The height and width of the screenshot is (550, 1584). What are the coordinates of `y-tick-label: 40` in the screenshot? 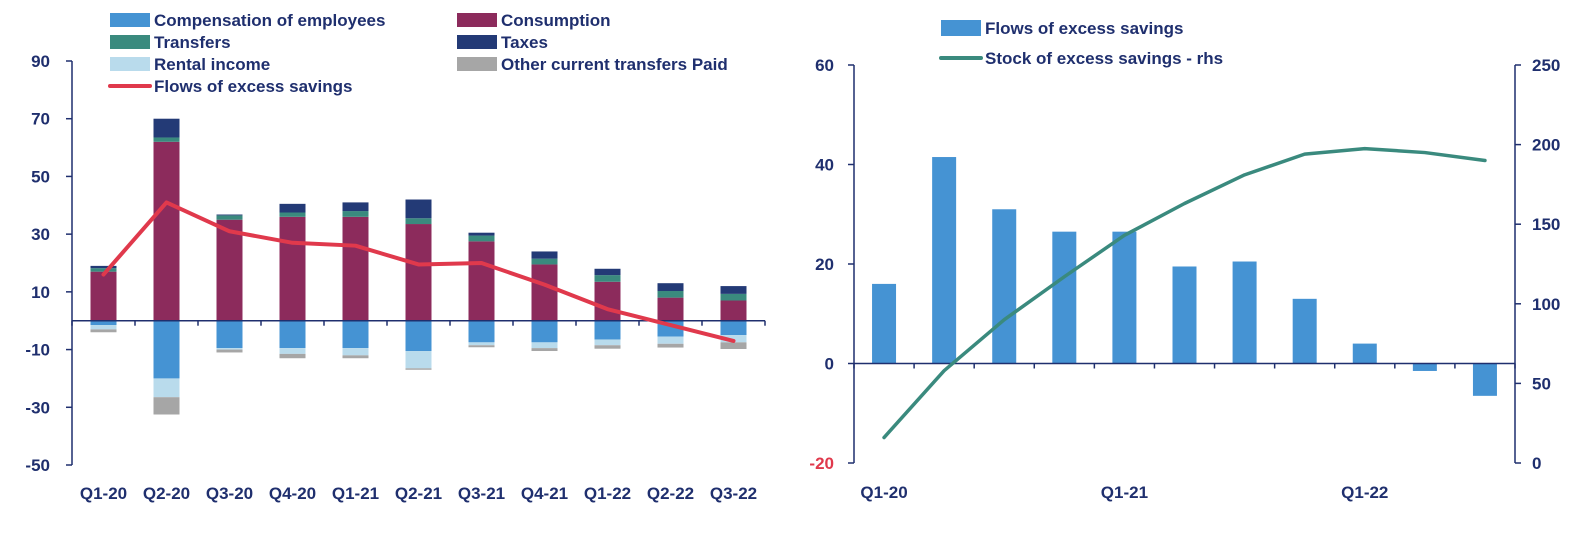 It's located at (824, 165).